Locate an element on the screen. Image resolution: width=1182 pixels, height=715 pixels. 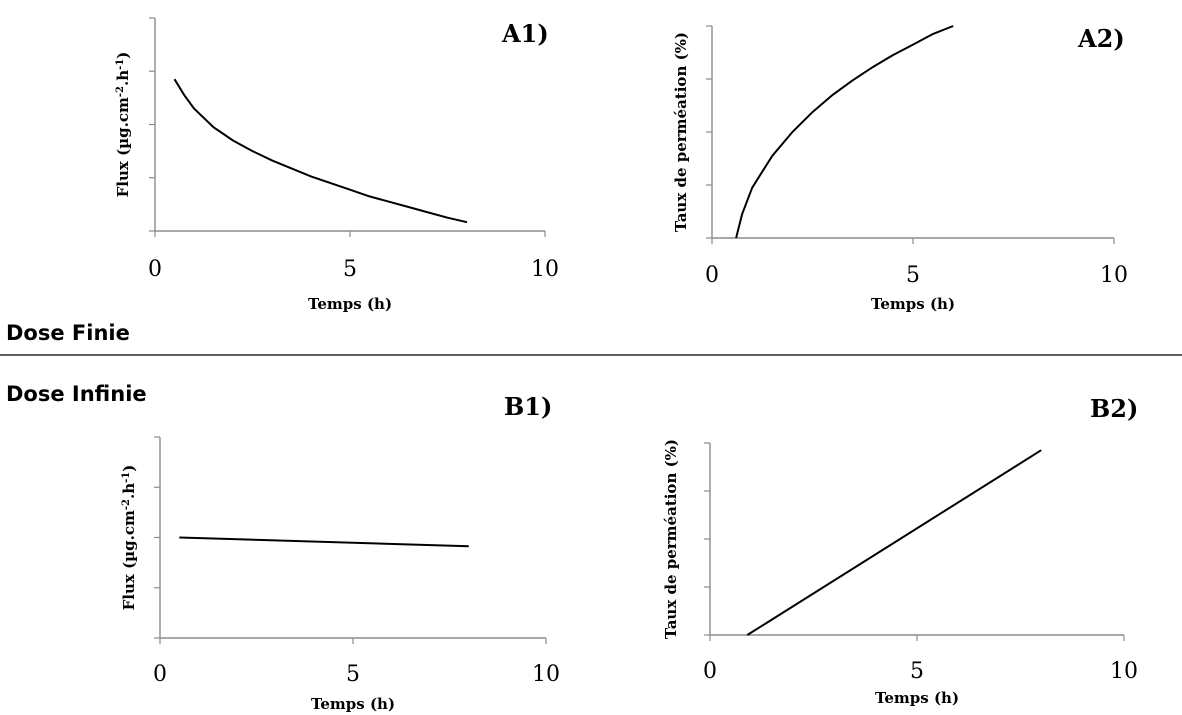
panel-label: B2) is located at coordinates (1114, 408).